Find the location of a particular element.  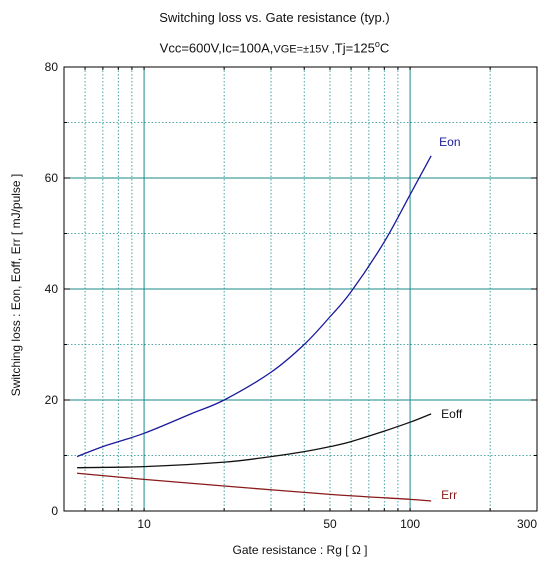

series-label-err: Err is located at coordinates (449, 495).